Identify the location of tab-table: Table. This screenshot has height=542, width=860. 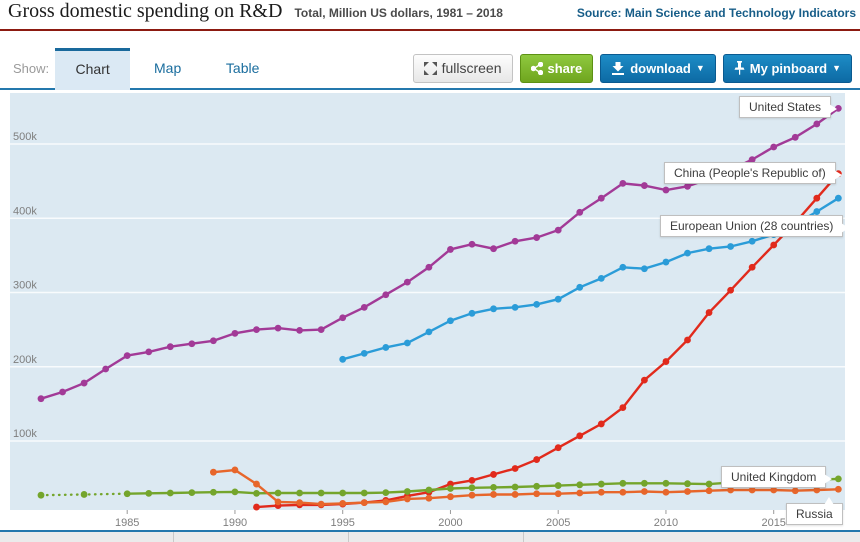
(242, 68).